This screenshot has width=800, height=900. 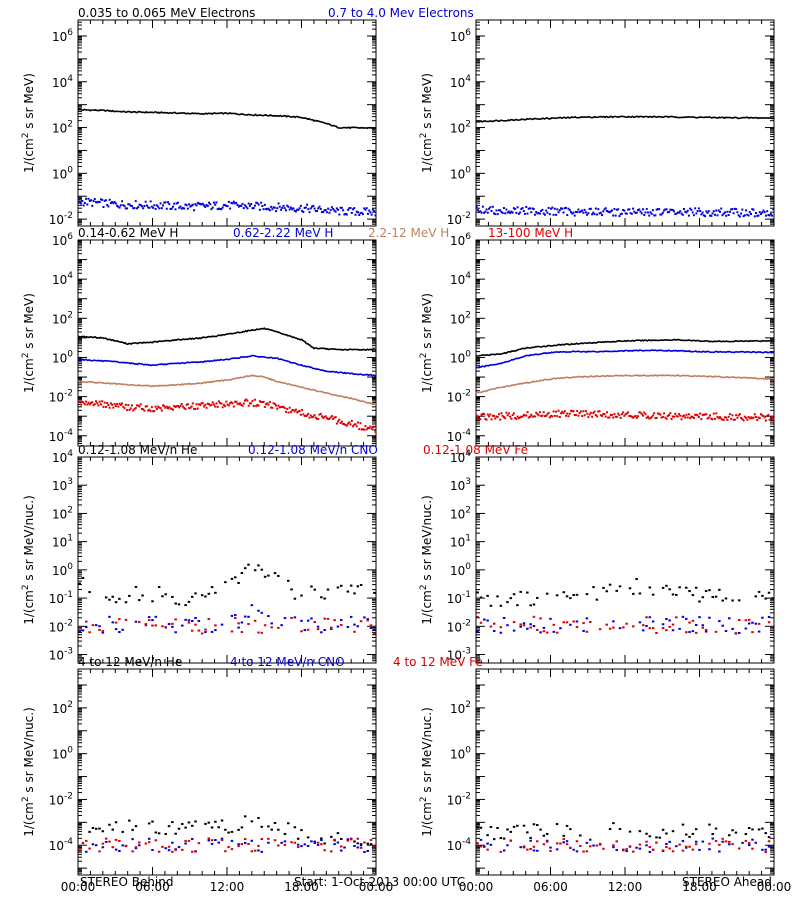 I want to click on series-name-3: 2.2-12 MeV H, so click(x=408, y=233).